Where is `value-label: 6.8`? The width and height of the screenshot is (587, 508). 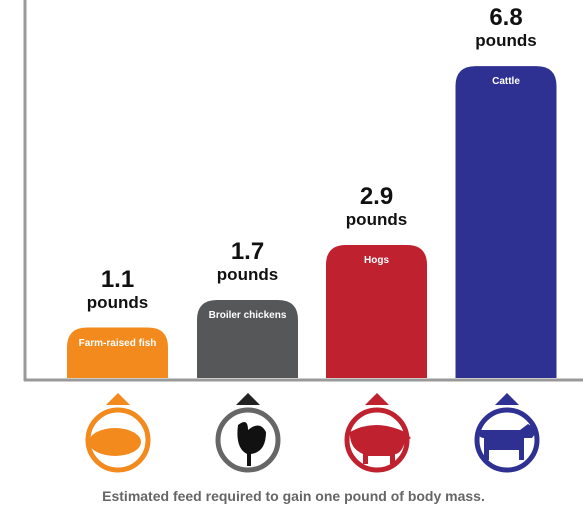
value-label: 6.8 is located at coordinates (506, 18).